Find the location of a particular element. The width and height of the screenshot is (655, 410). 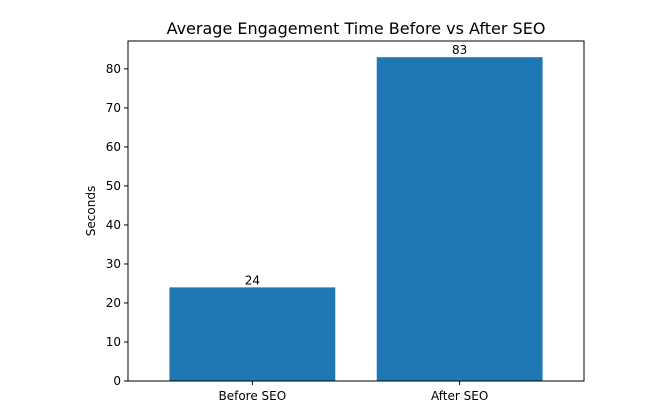

x-axis-ticks: Before SEO After SEO is located at coordinates (353, 392).